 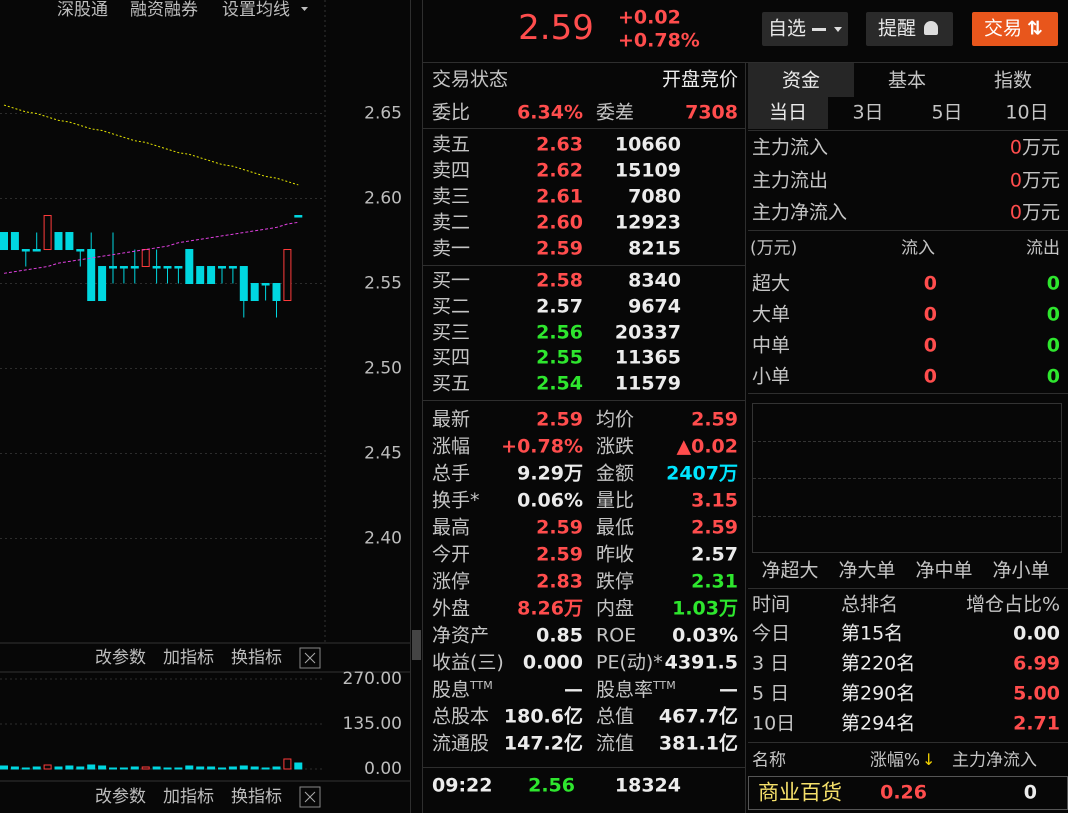 I want to click on stat-value: 1.03万, so click(x=705, y=608).